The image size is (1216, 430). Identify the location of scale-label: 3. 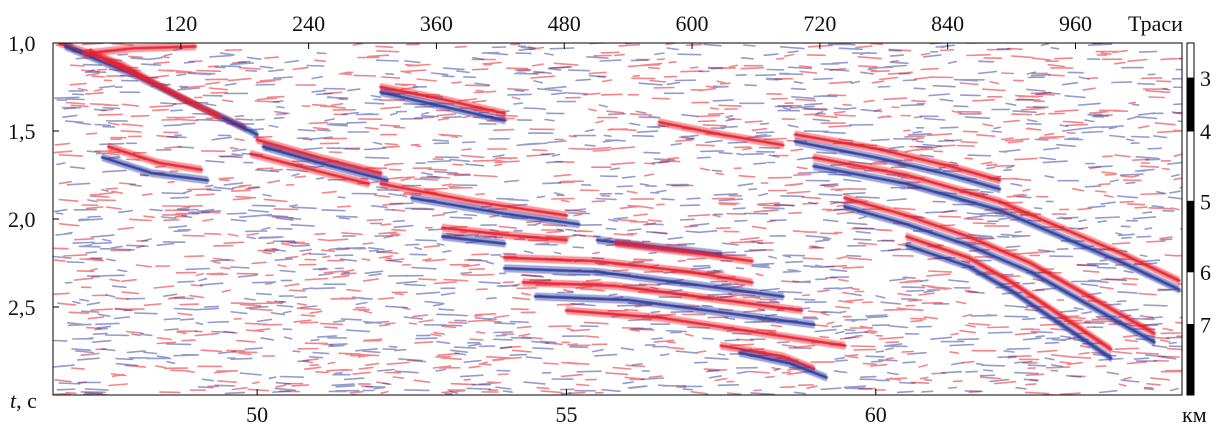
(1205, 78).